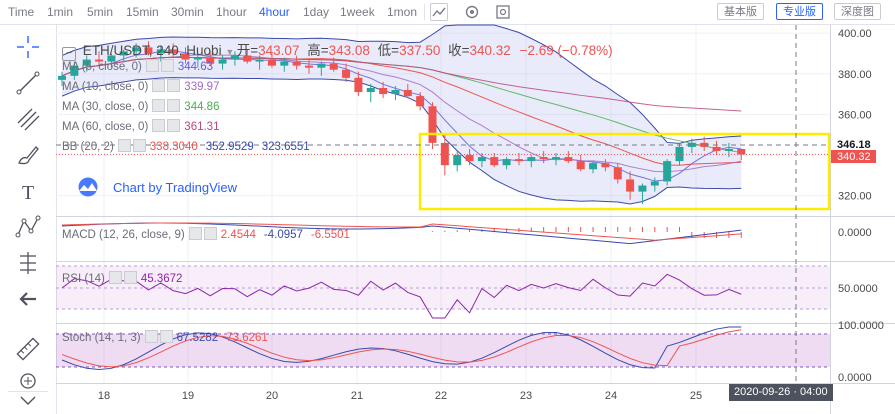 This screenshot has height=414, width=895. What do you see at coordinates (28, 83) in the screenshot?
I see `trend-line-icon` at bounding box center [28, 83].